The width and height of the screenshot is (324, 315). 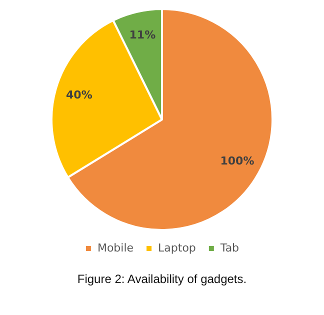 I want to click on data-label: 11%, so click(x=142, y=35).